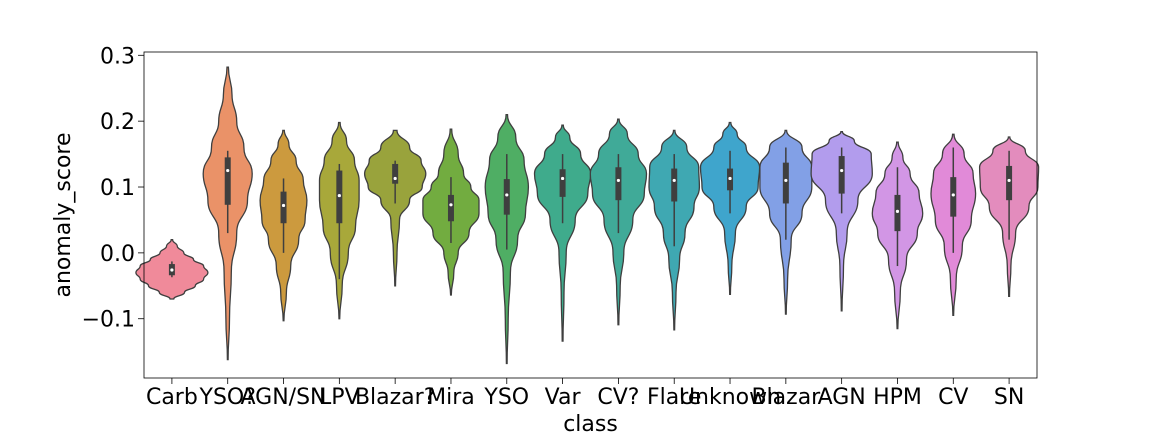 The width and height of the screenshot is (1152, 432). Describe the element at coordinates (395, 397) in the screenshot. I see `x-tick-label: Blazar?` at that location.